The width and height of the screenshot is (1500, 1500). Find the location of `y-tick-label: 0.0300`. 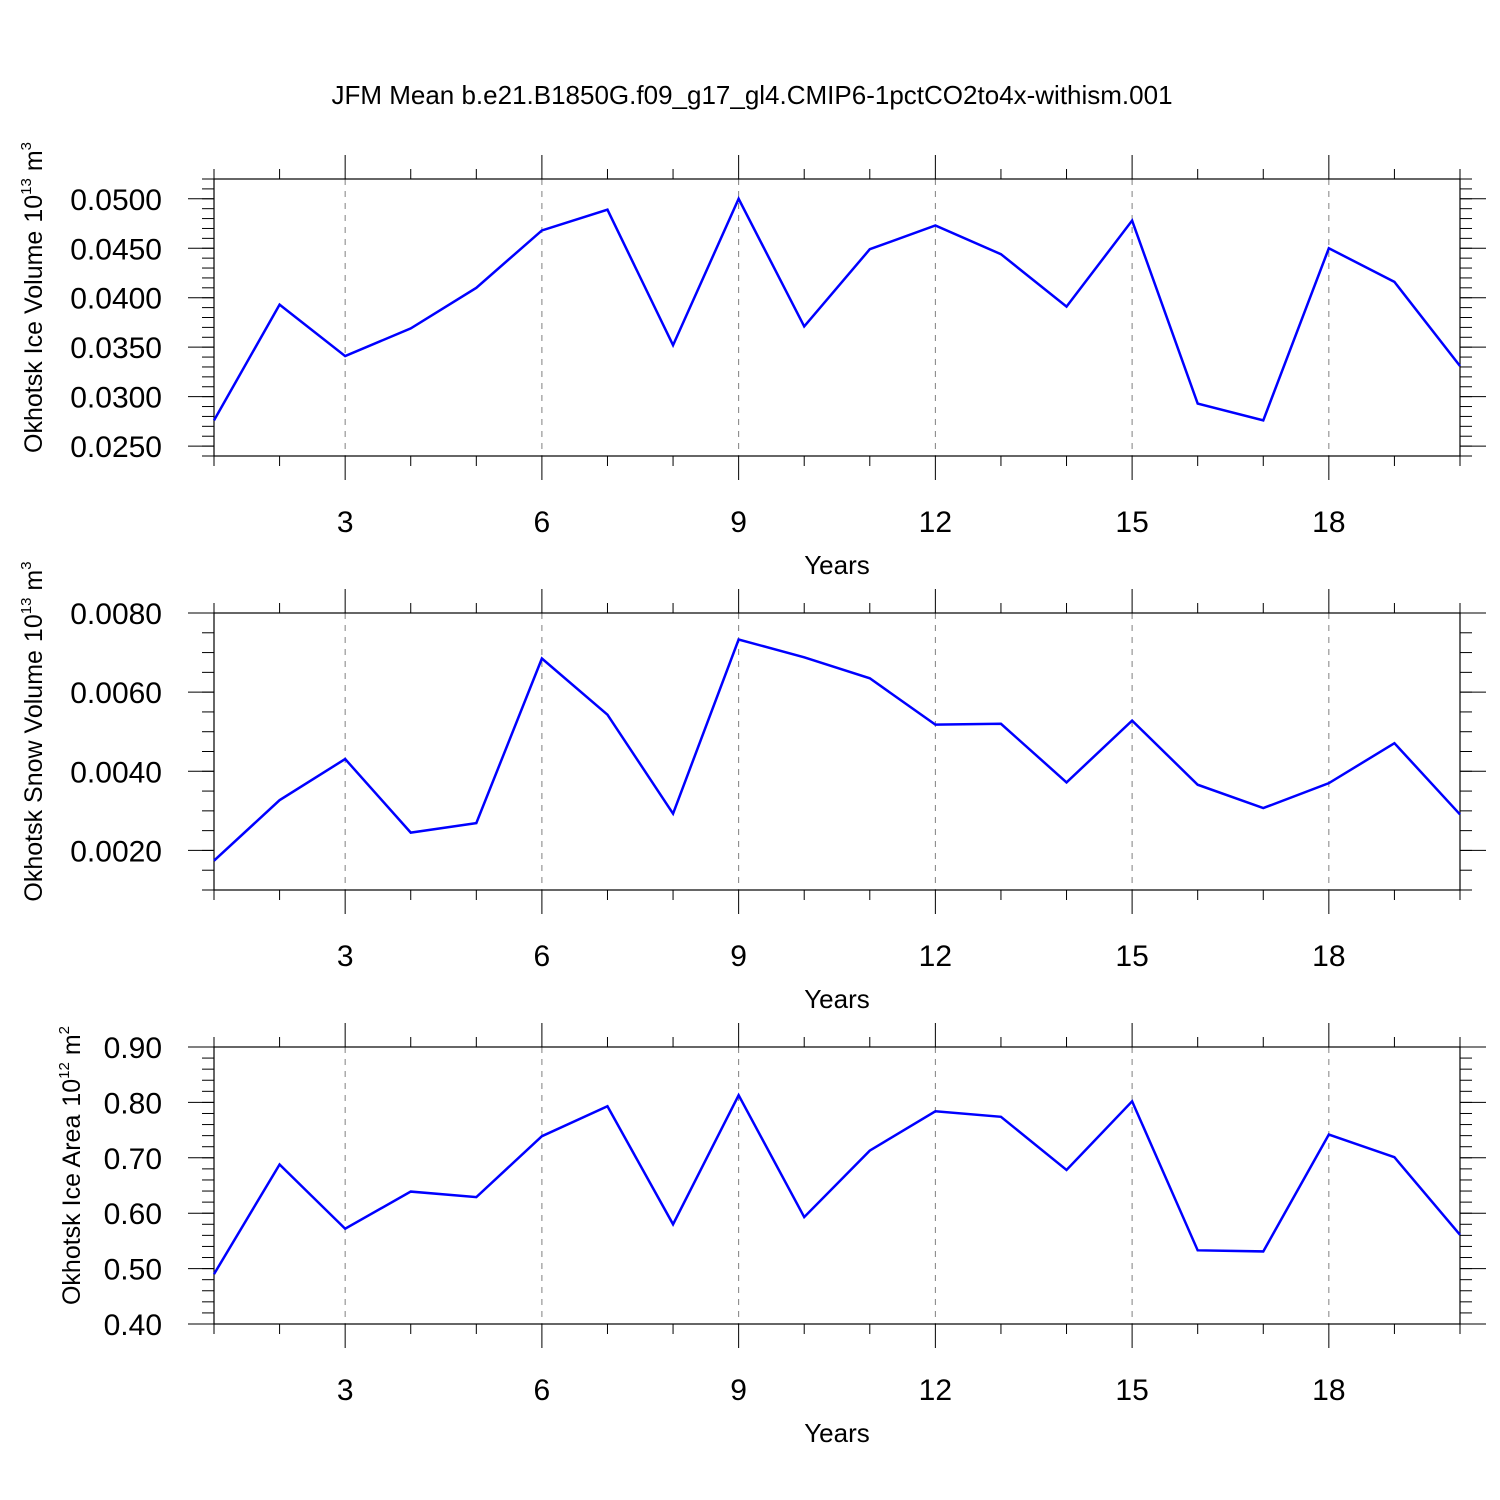

y-tick-label: 0.0300 is located at coordinates (116, 398).